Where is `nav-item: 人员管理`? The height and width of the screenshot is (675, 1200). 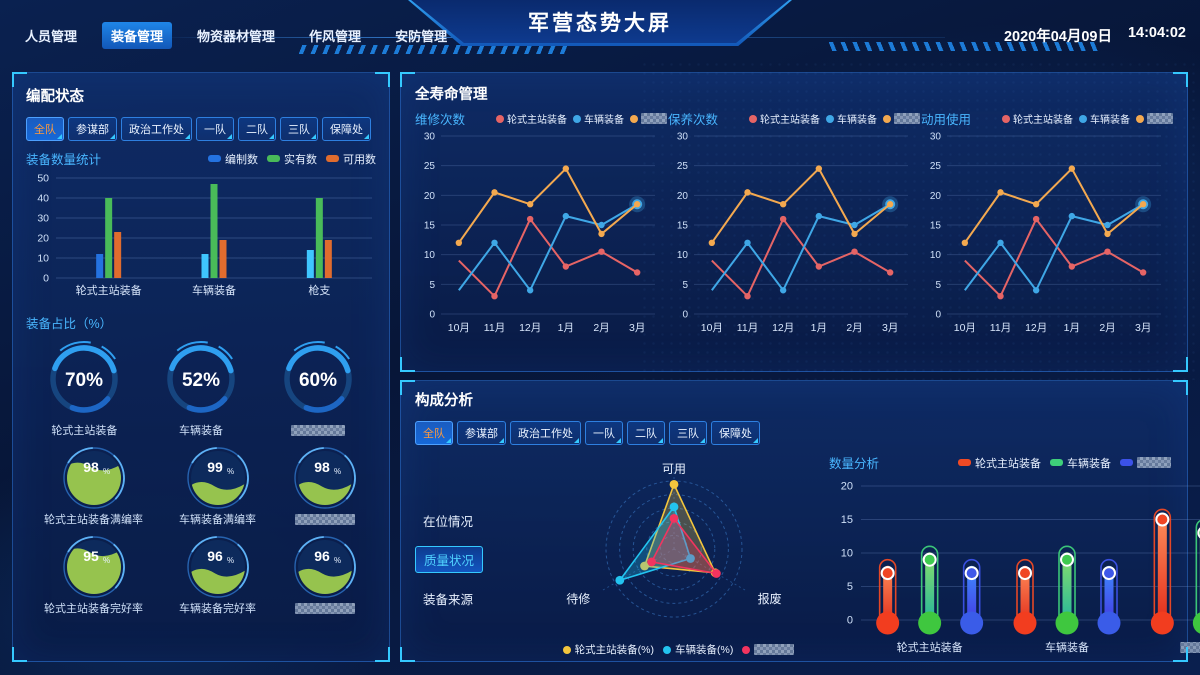 nav-item: 人员管理 is located at coordinates (51, 36).